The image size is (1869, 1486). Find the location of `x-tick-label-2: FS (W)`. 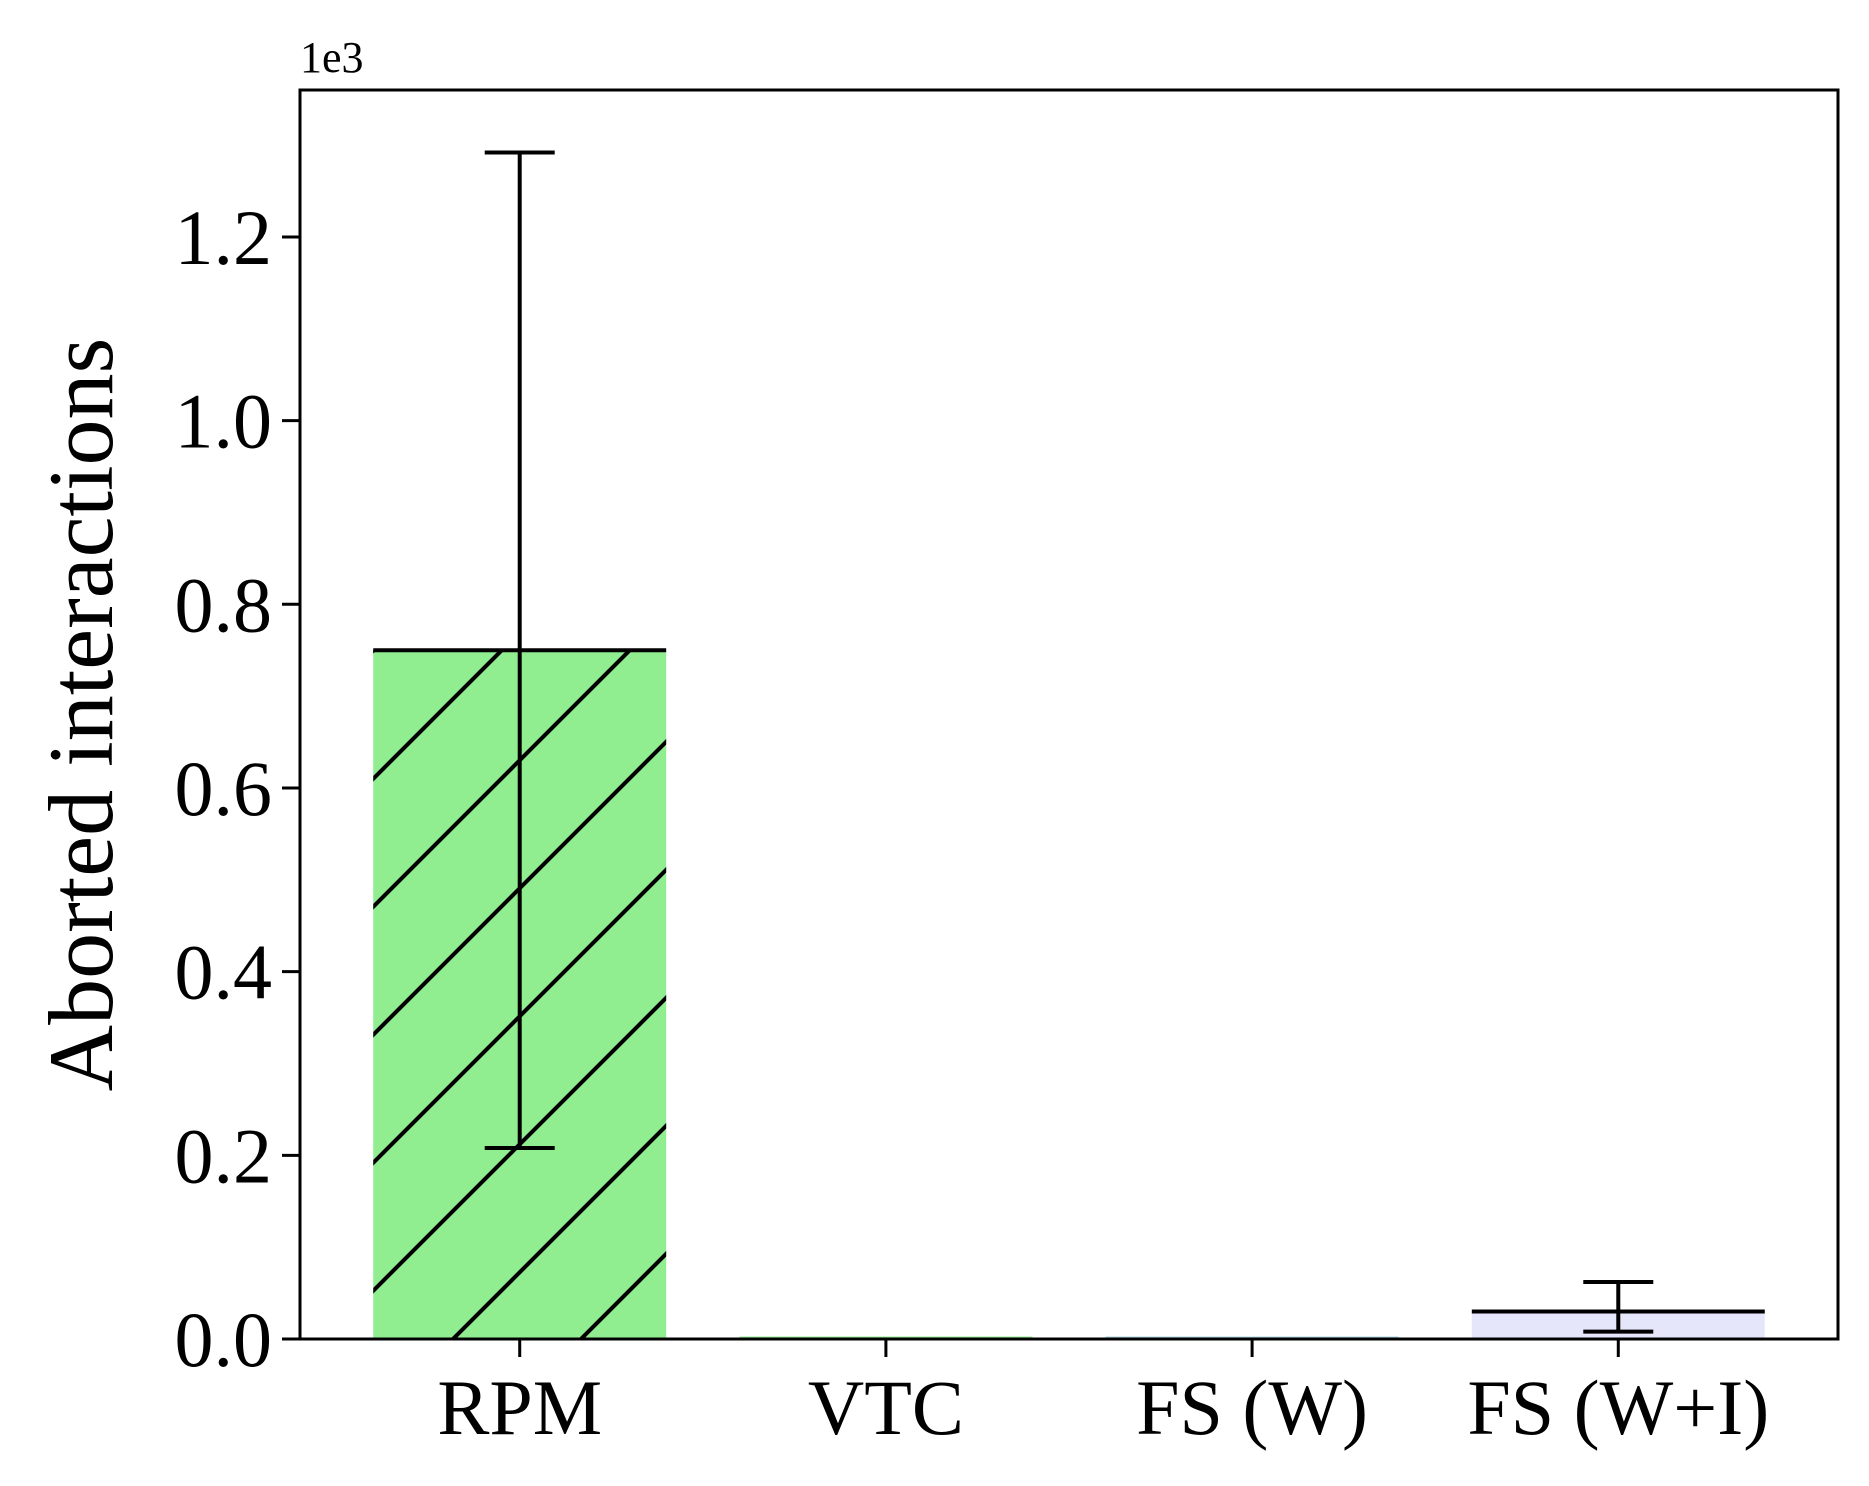

x-tick-label-2: FS (W) is located at coordinates (1252, 1407).